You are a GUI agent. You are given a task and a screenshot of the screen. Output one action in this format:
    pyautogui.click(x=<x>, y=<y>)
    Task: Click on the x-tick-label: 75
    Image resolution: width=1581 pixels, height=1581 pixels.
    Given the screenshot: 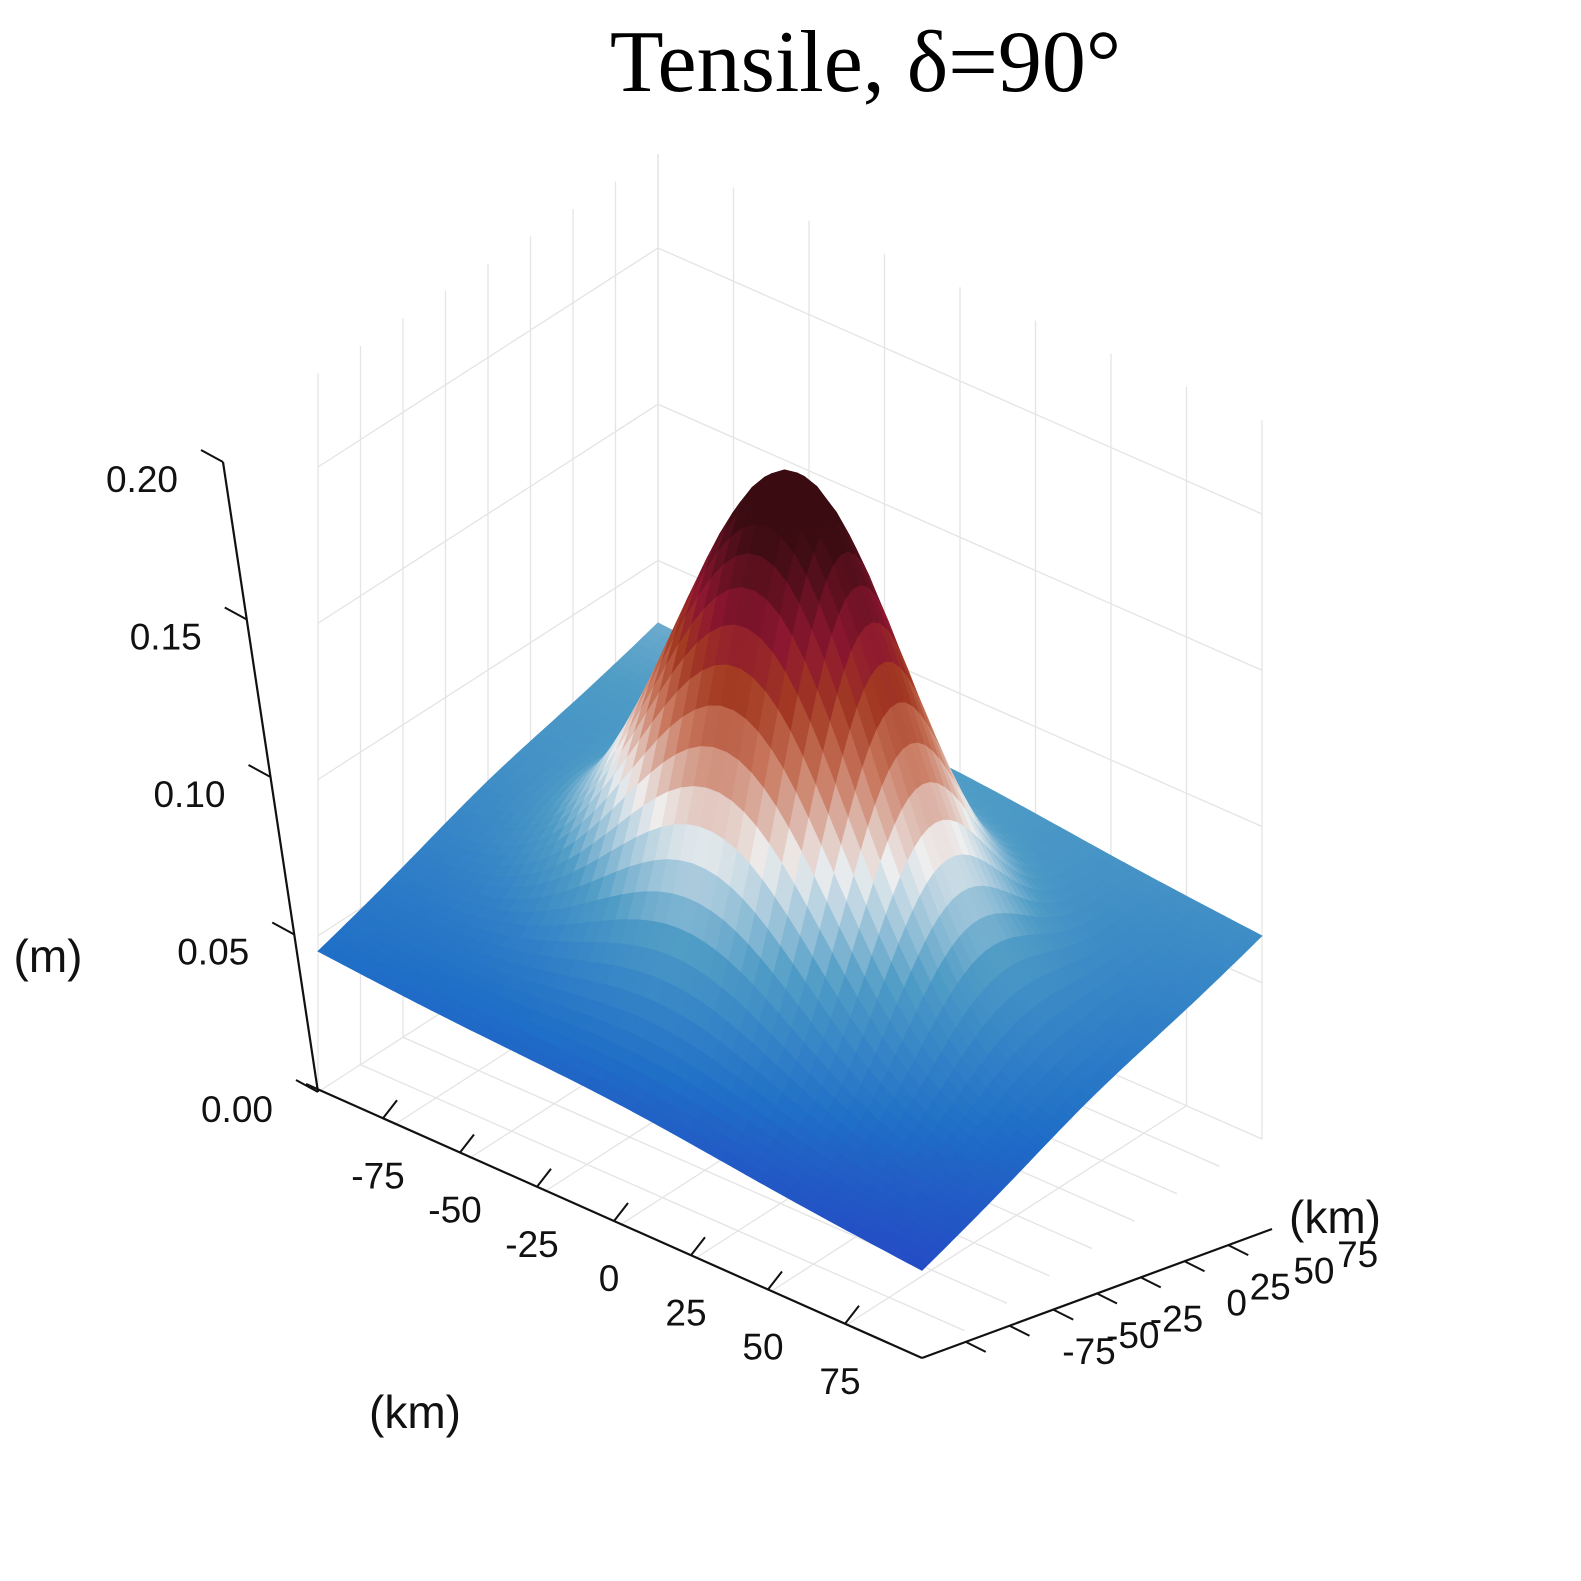 What is the action you would take?
    pyautogui.click(x=839, y=1381)
    